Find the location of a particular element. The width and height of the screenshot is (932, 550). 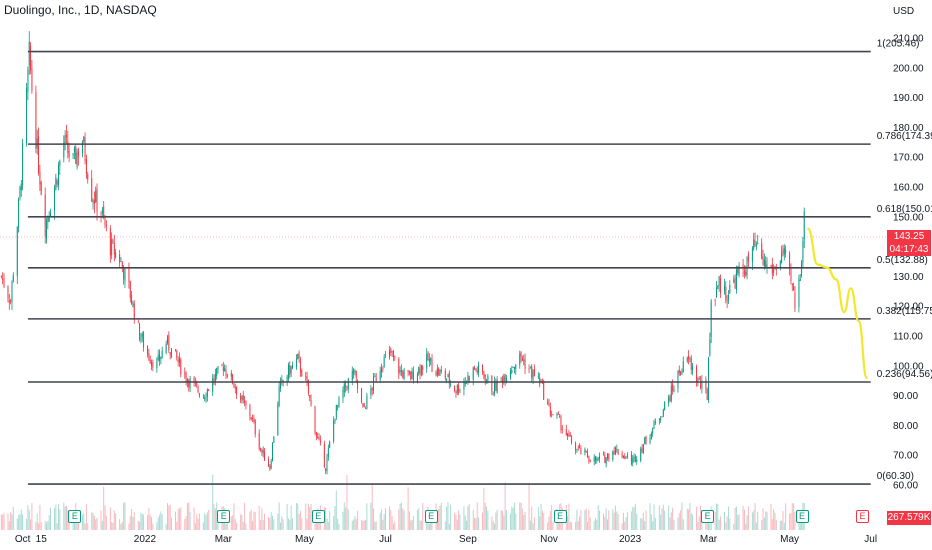

time-tick-label: Jul is located at coordinates (870, 539).